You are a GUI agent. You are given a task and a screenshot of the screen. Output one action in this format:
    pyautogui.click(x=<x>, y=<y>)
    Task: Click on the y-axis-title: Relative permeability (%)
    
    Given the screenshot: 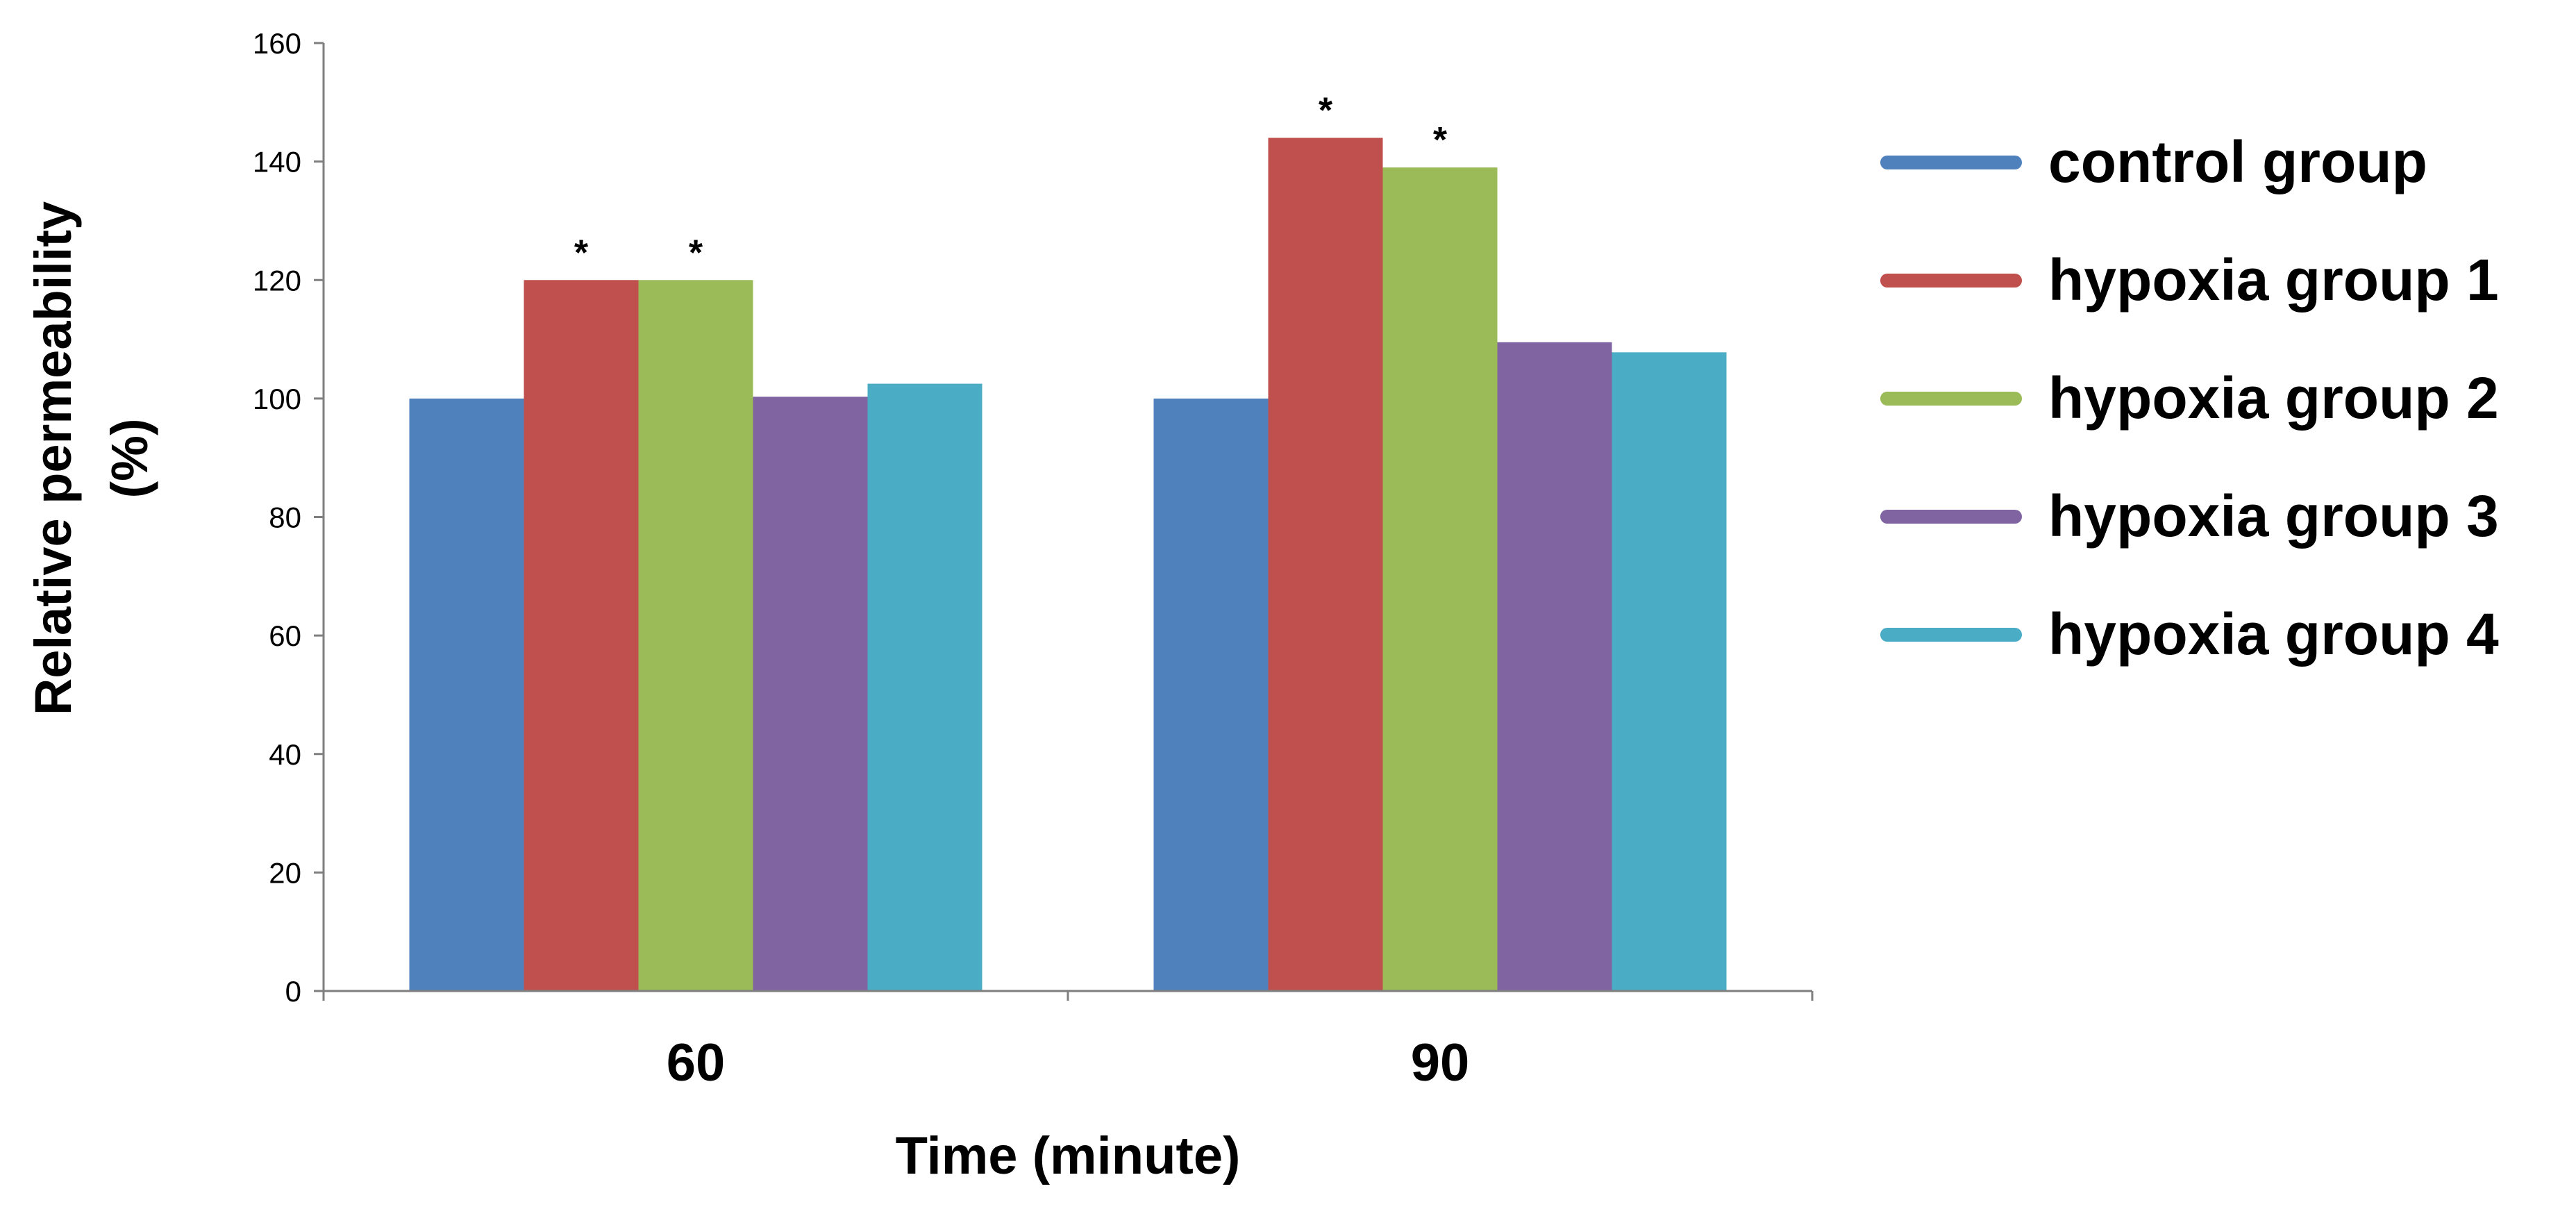 What is the action you would take?
    pyautogui.click(x=91, y=458)
    